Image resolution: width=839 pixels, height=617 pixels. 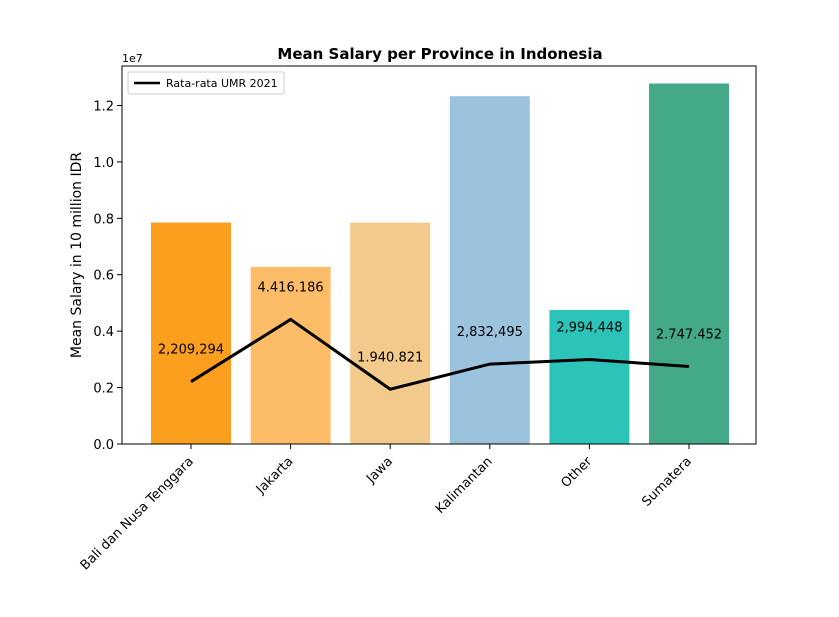 What do you see at coordinates (103, 276) in the screenshot?
I see `y-tick-label-3: 0.6` at bounding box center [103, 276].